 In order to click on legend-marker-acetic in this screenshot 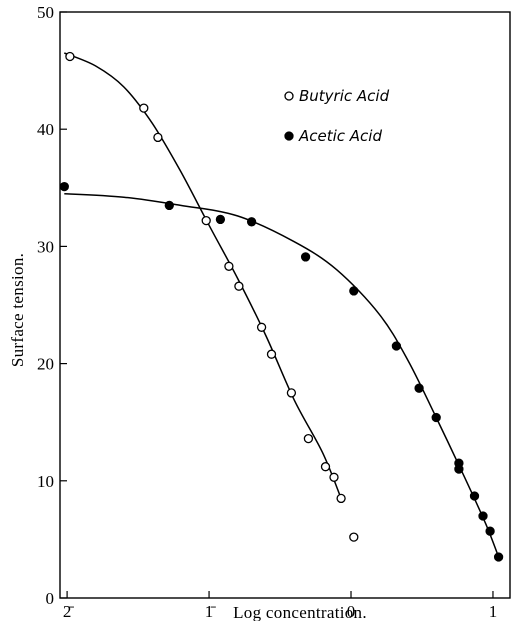, I will do `click(289, 136)`.